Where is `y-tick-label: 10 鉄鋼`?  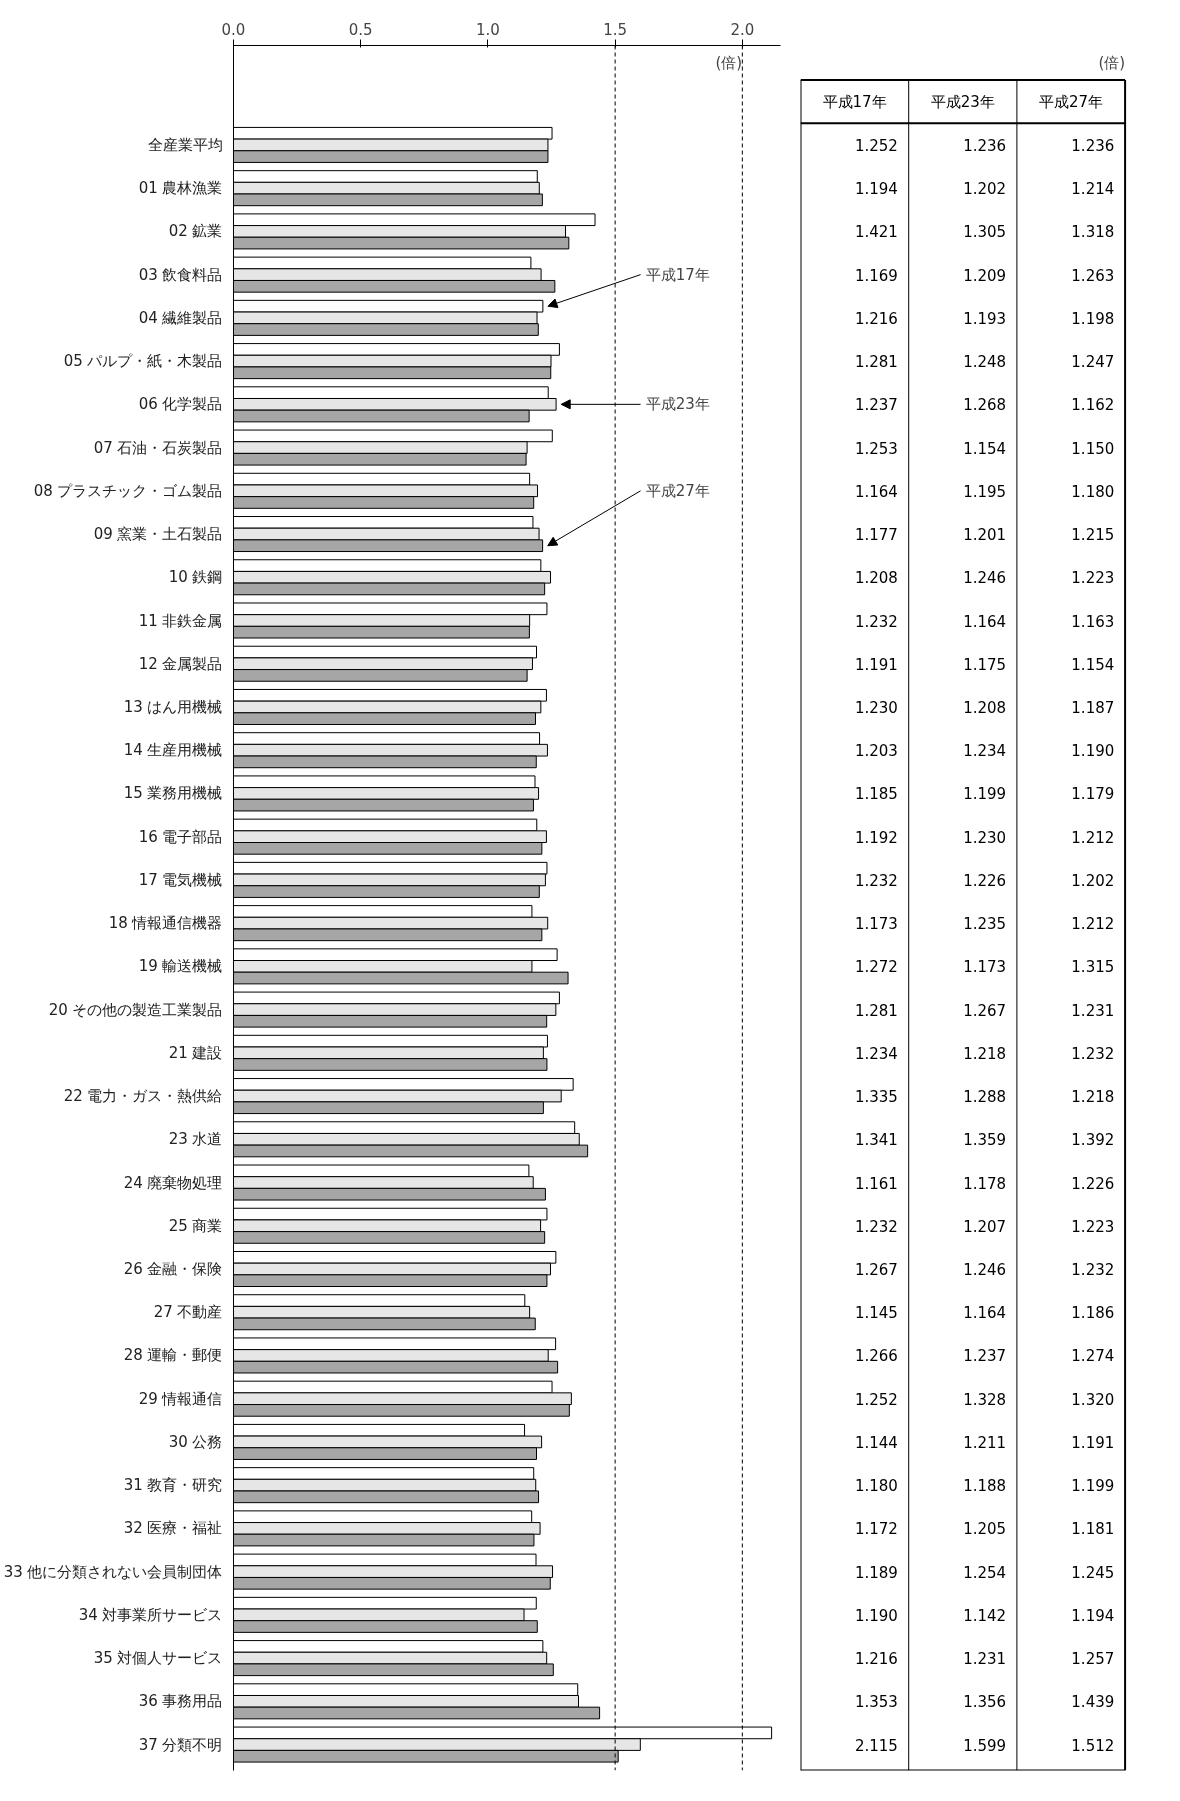 y-tick-label: 10 鉄鋼 is located at coordinates (195, 577).